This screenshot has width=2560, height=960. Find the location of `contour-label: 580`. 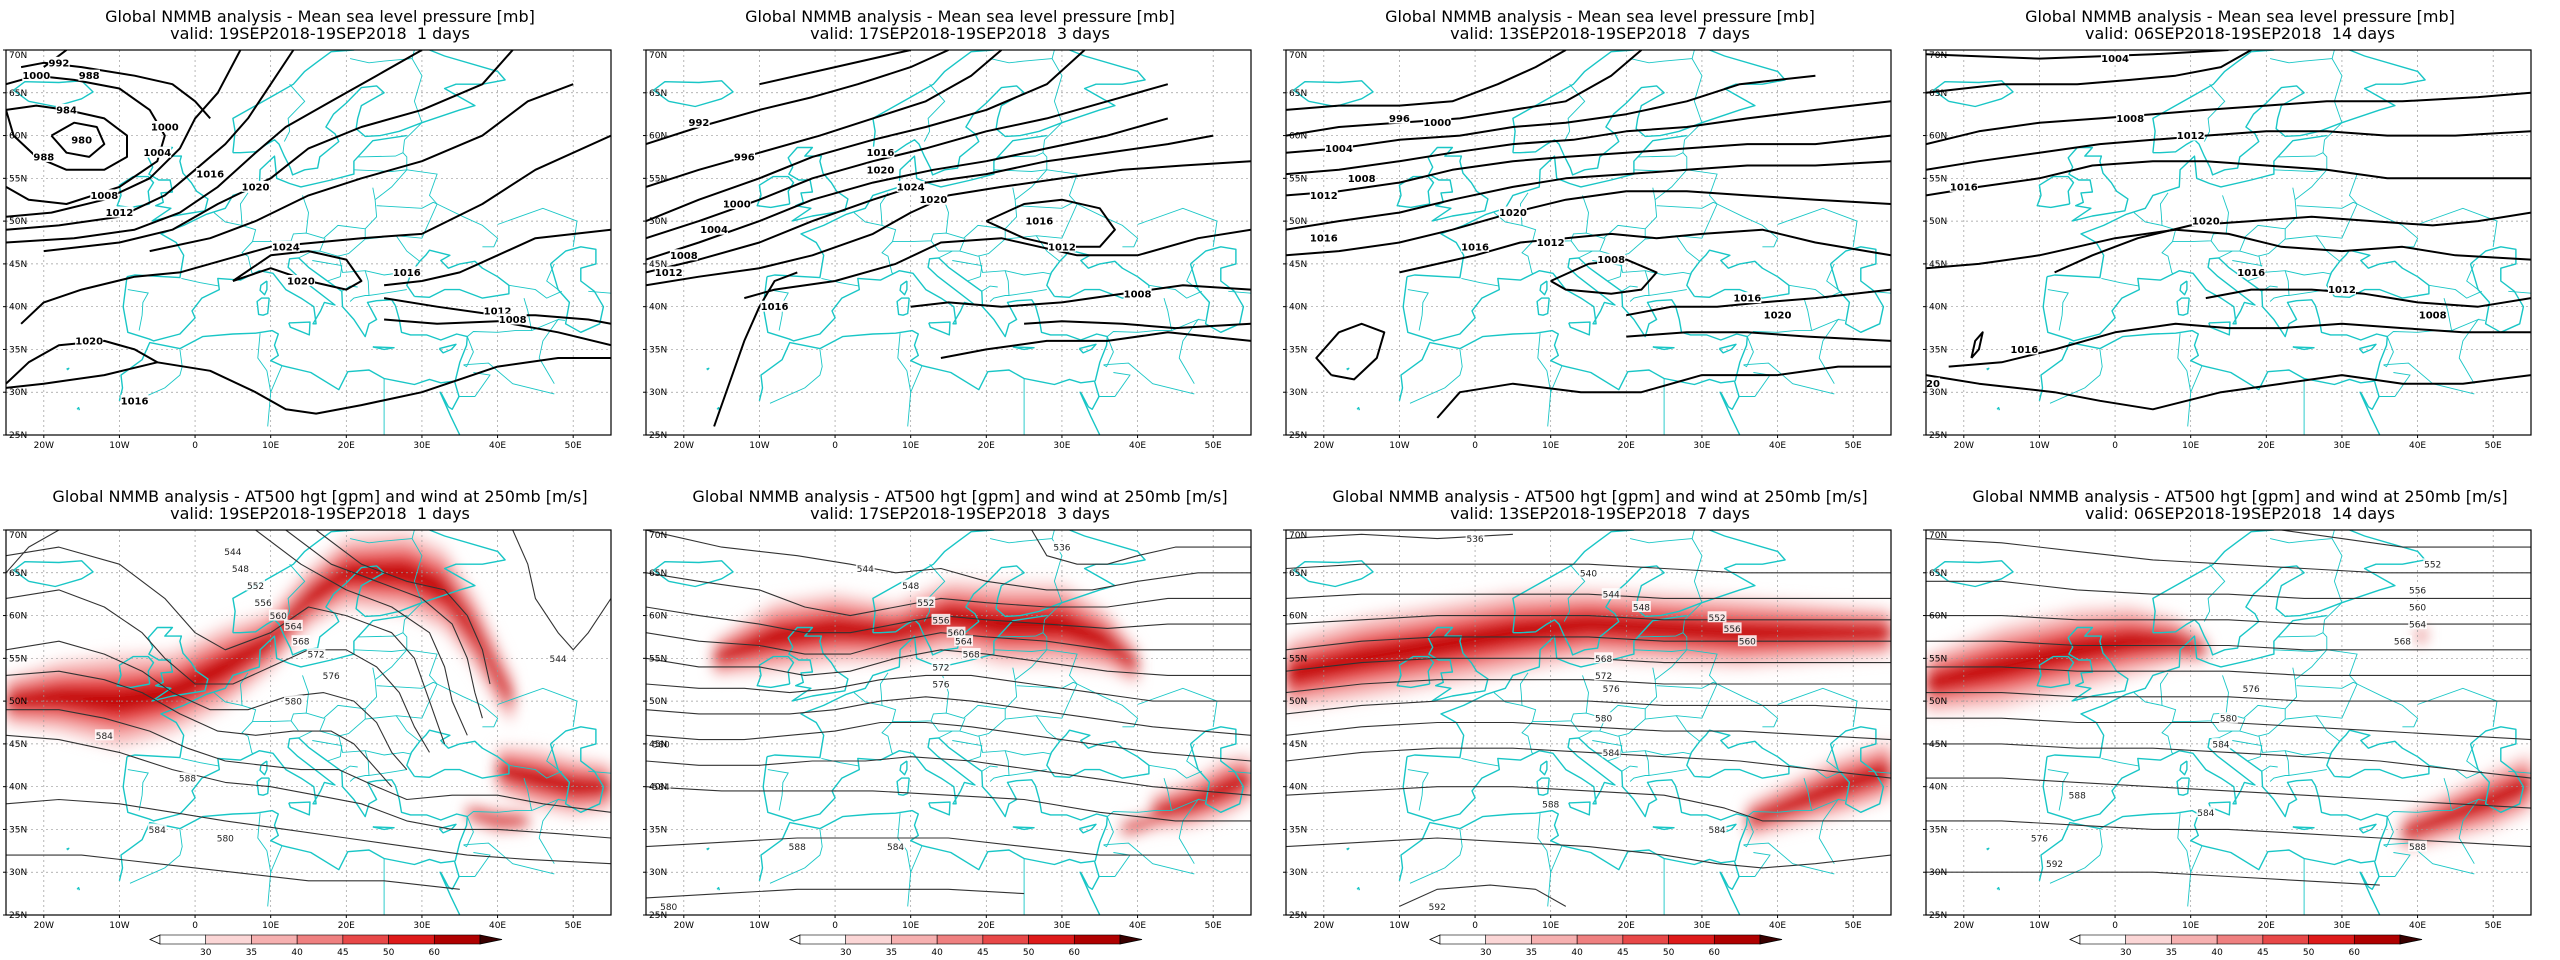

contour-label: 580 is located at coordinates (661, 745).